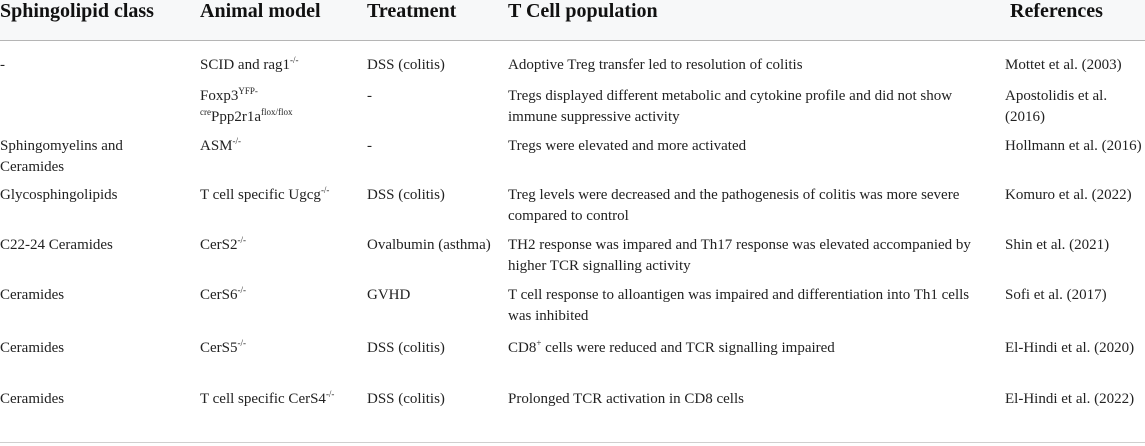 This screenshot has width=1145, height=446. Describe the element at coordinates (626, 399) in the screenshot. I see `cell-population: Prolonged TCR activation in CD8 cells` at that location.